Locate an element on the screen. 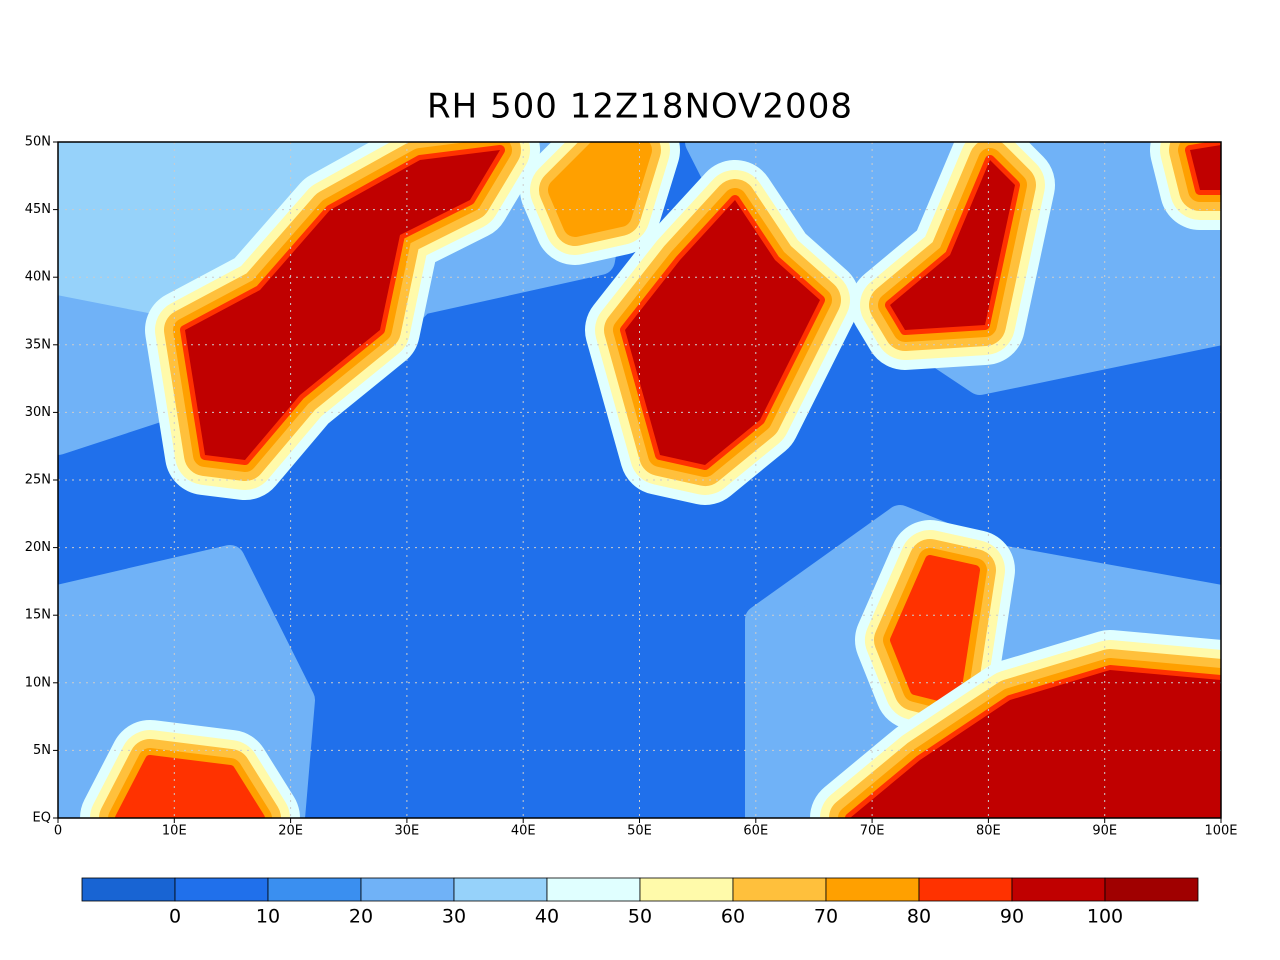  y-tick-label: 40N is located at coordinates (38, 277).